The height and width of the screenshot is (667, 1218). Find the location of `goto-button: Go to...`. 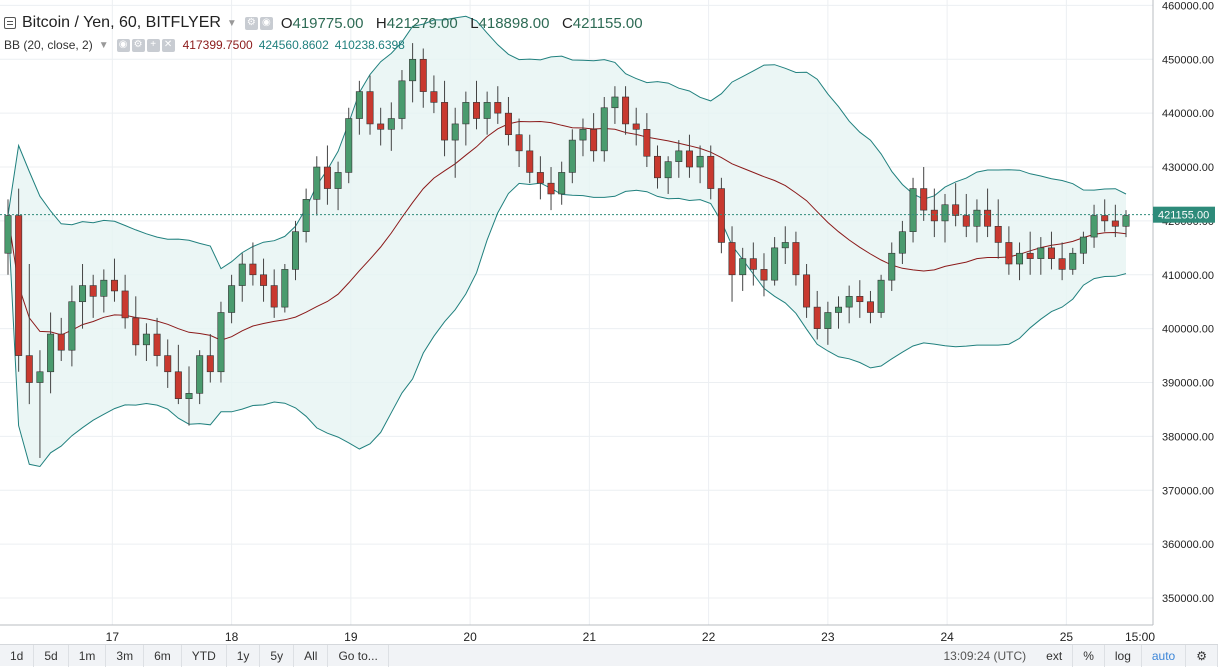

goto-button: Go to... is located at coordinates (358, 655).